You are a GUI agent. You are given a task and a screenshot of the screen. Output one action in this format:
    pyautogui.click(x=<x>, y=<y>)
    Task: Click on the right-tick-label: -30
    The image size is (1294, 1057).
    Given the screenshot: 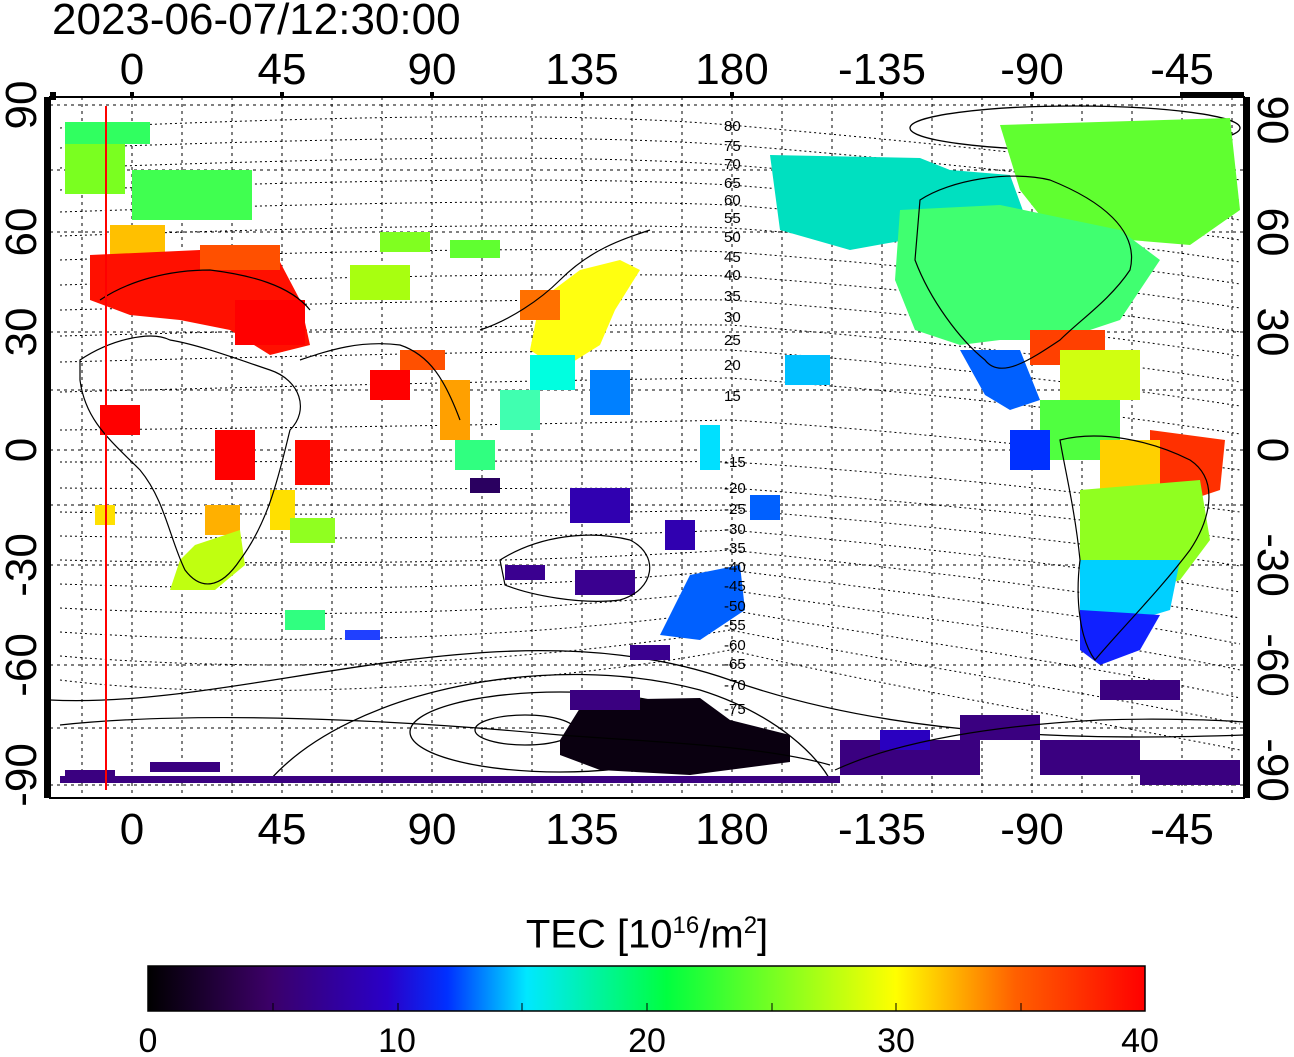 What is the action you would take?
    pyautogui.click(x=1271, y=565)
    